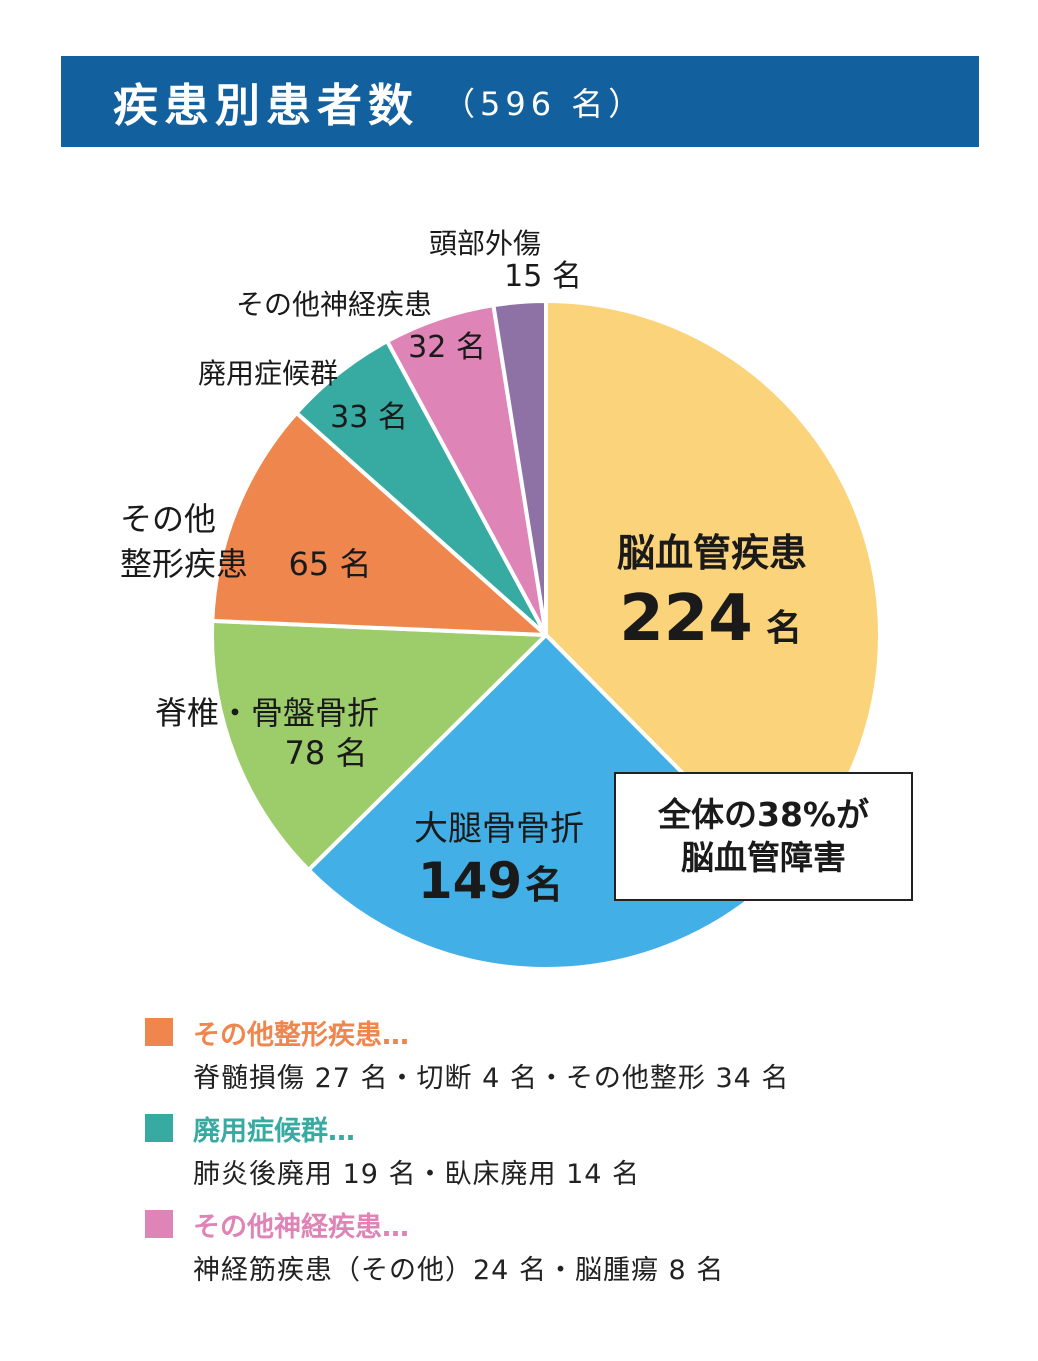 The image size is (1038, 1361). Describe the element at coordinates (417, 1174) in the screenshot. I see `legend-detail-disuse: 肺炎後廃用 19 名・臥床廃用 14 名` at that location.